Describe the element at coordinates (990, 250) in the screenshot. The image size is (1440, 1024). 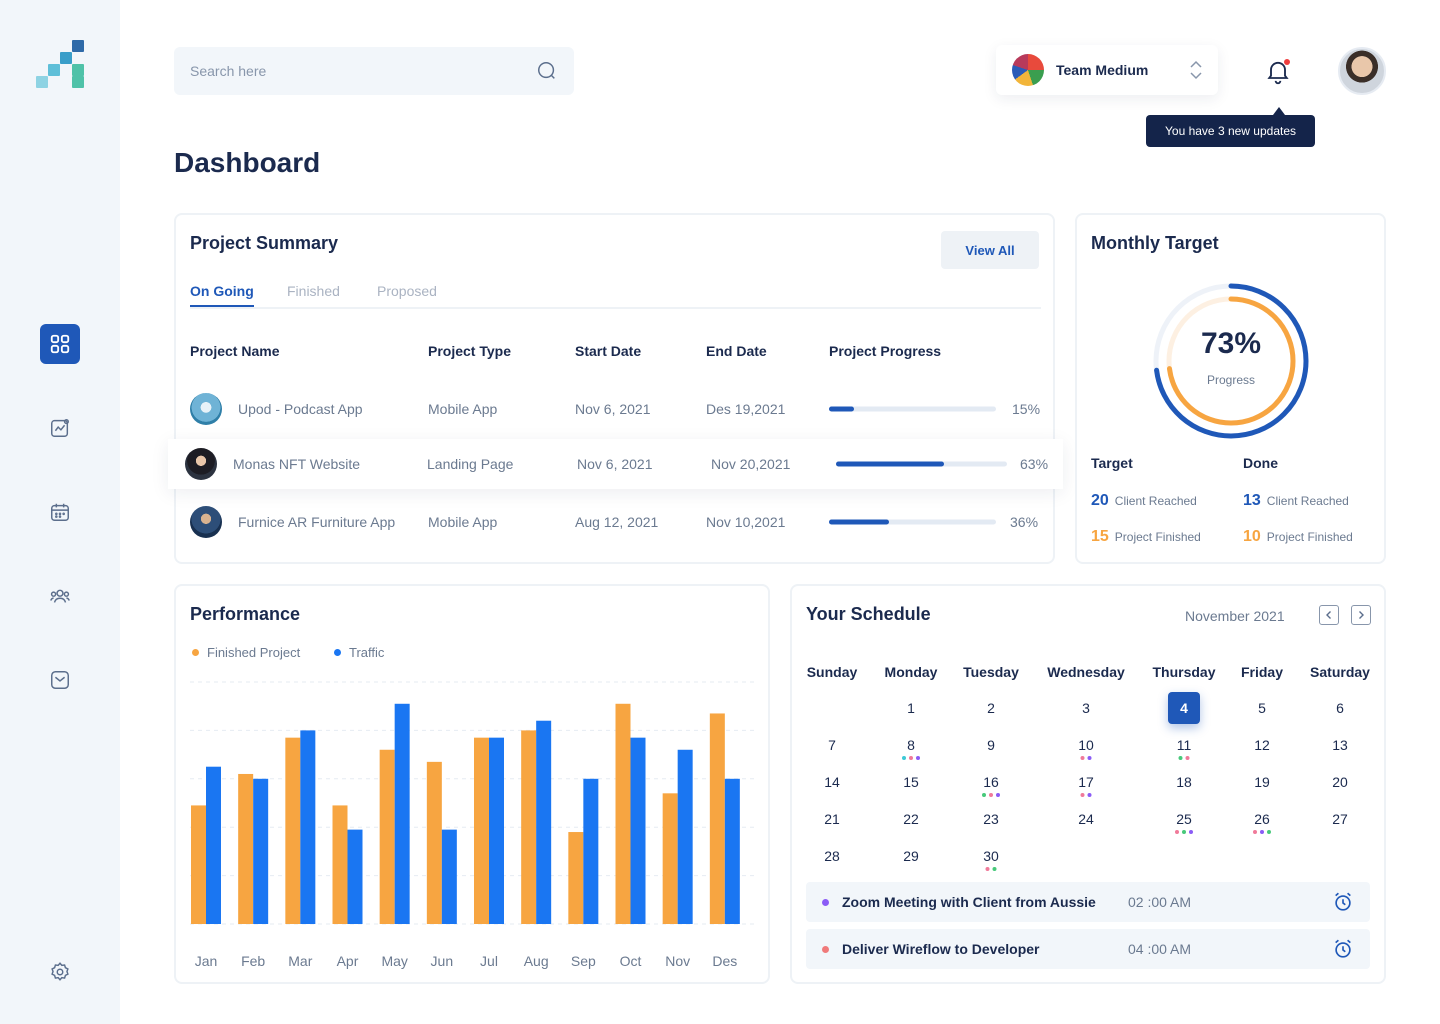
I see `view-all-button: View All` at that location.